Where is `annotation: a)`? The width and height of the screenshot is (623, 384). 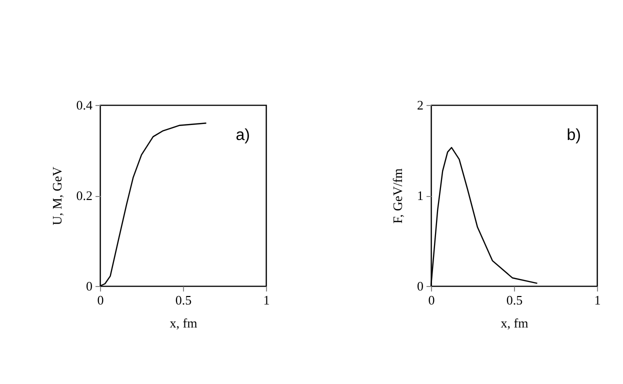
annotation: a) is located at coordinates (243, 135).